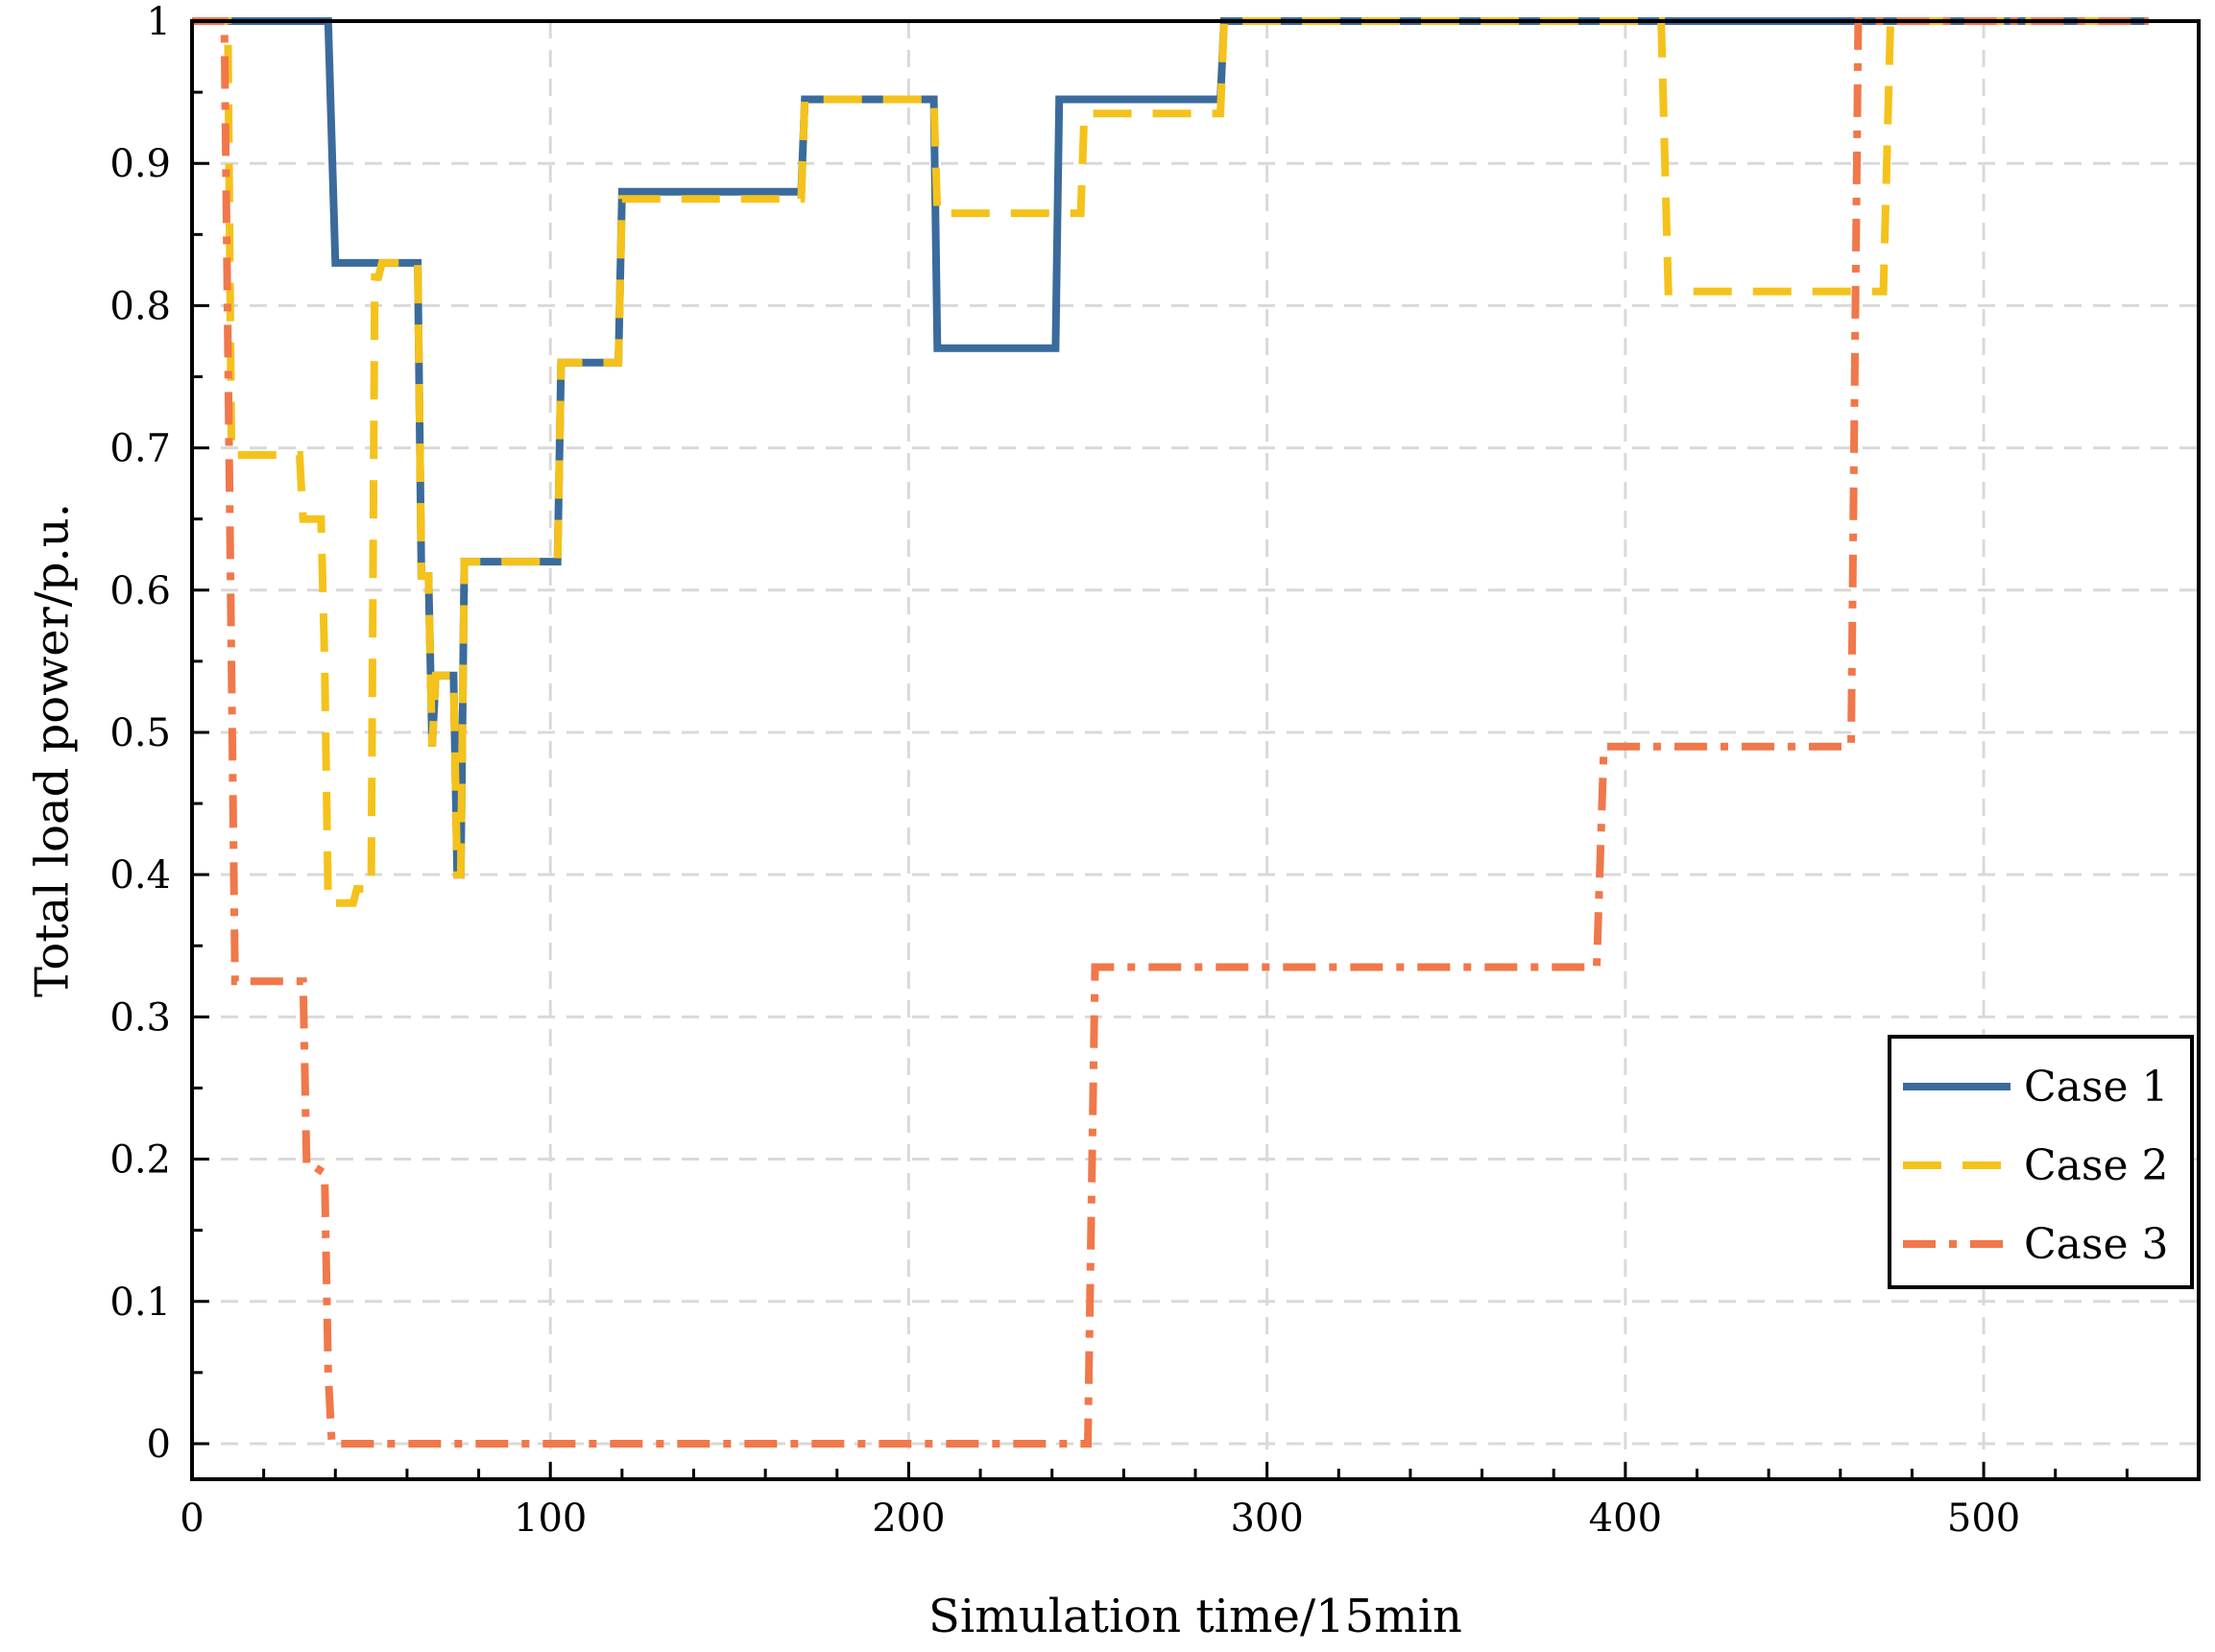 This screenshot has height=1652, width=2215. I want to click on y-tick-label: 0.5, so click(140, 733).